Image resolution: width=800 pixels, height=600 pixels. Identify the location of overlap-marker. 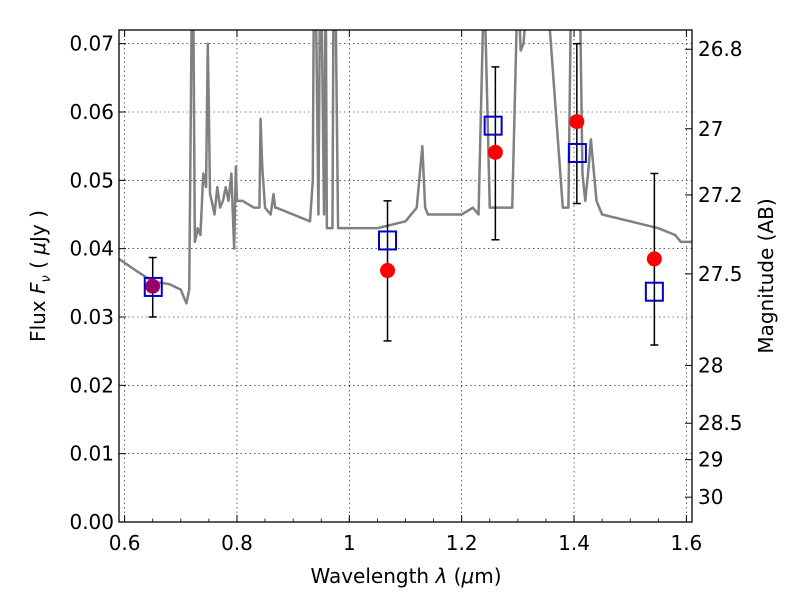
(152, 286).